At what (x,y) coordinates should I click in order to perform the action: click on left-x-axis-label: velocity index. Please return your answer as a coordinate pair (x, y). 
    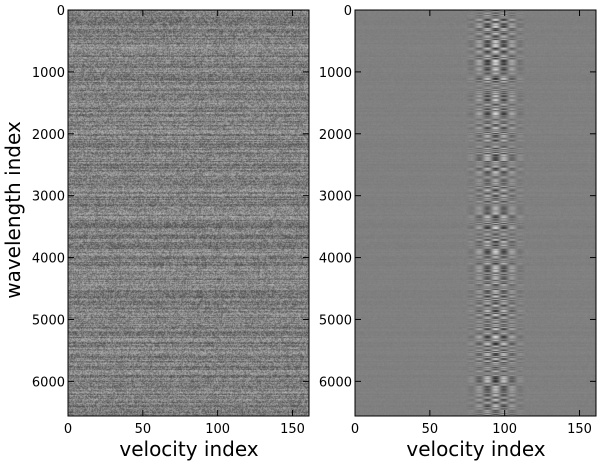
    Looking at the image, I should click on (188, 449).